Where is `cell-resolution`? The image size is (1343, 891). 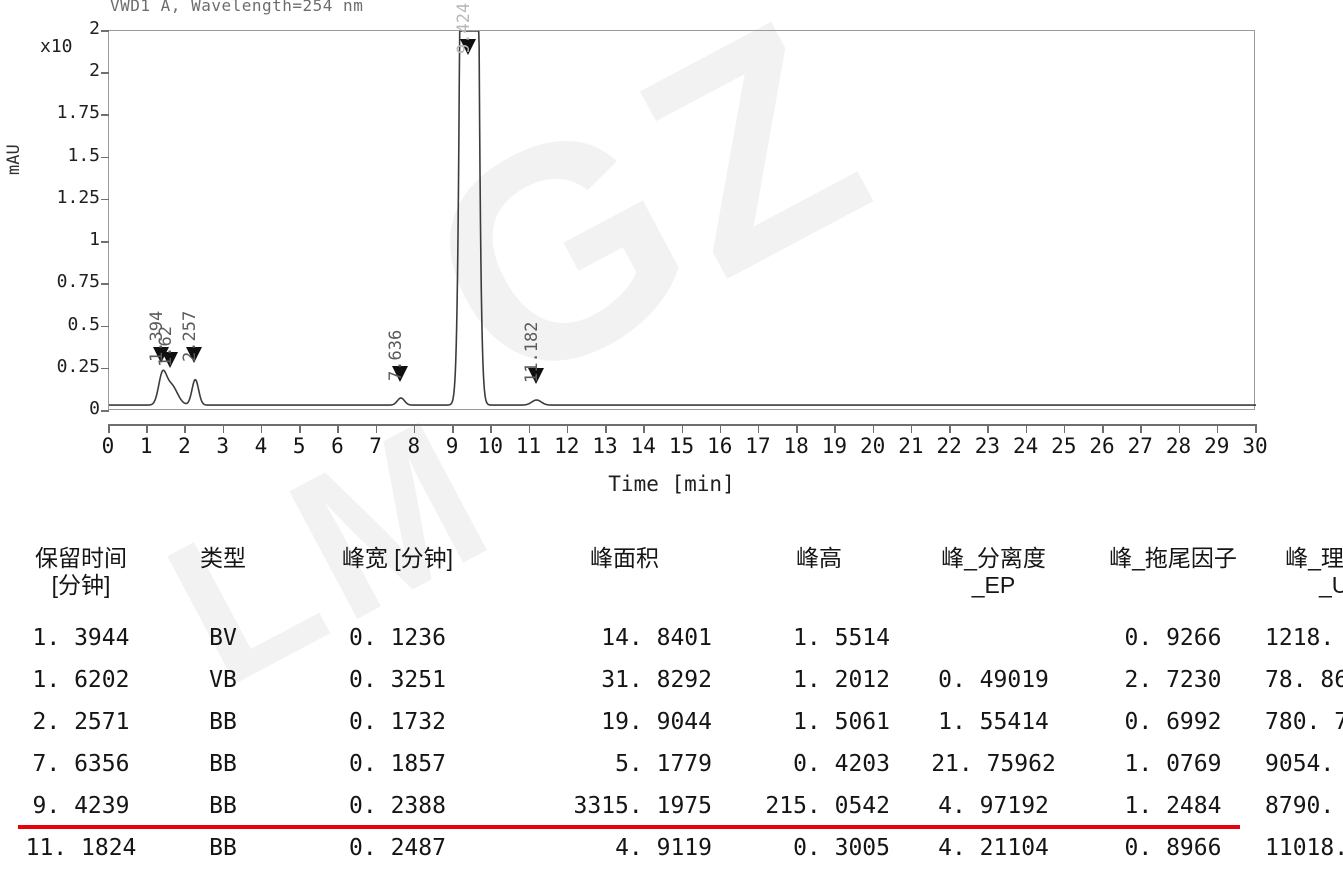
cell-resolution is located at coordinates (993, 638).